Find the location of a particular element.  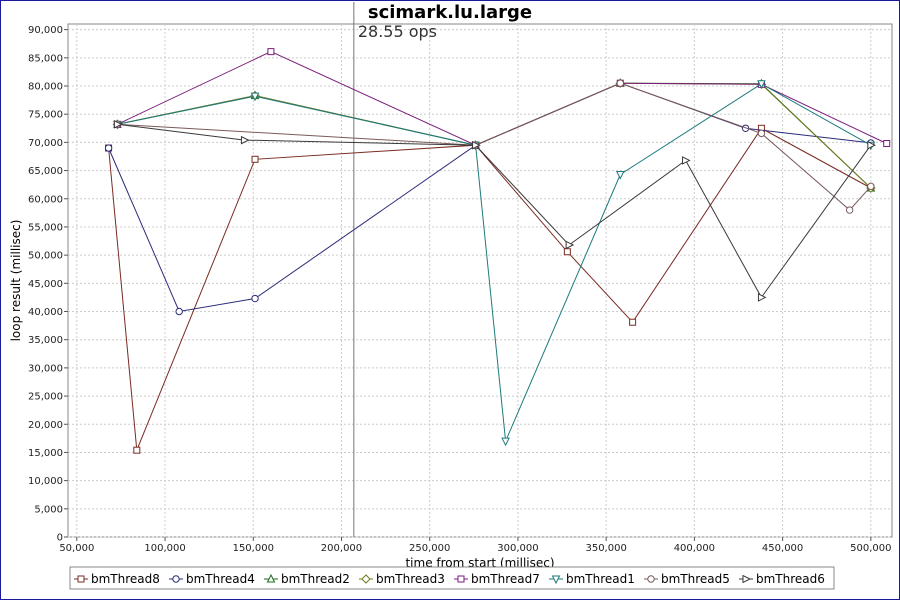

y-tick-label: 10,000 is located at coordinates (45, 481).